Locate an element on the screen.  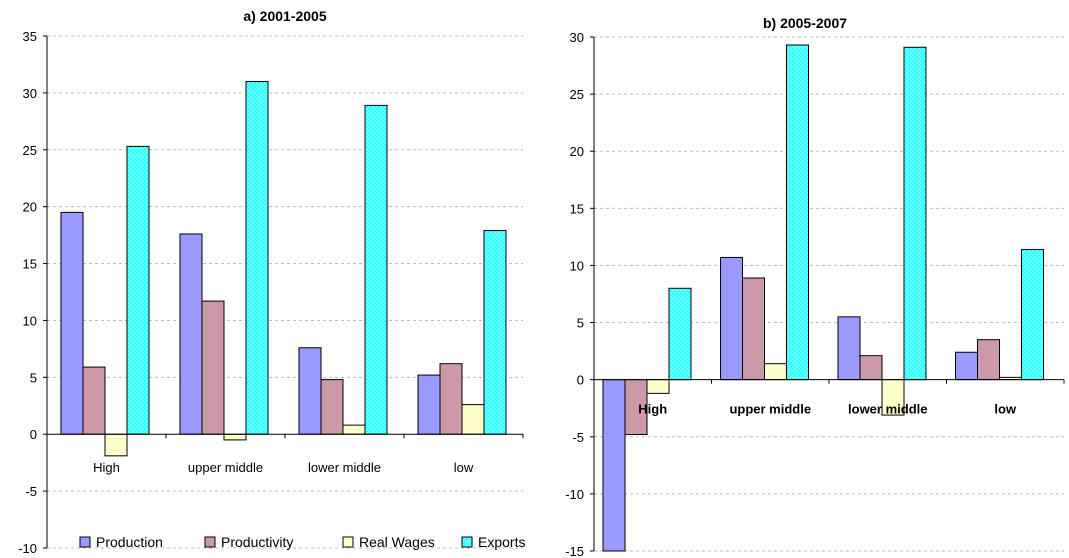
chart-a-x-axis: High upper middle lower middle low is located at coordinates (285, 454).